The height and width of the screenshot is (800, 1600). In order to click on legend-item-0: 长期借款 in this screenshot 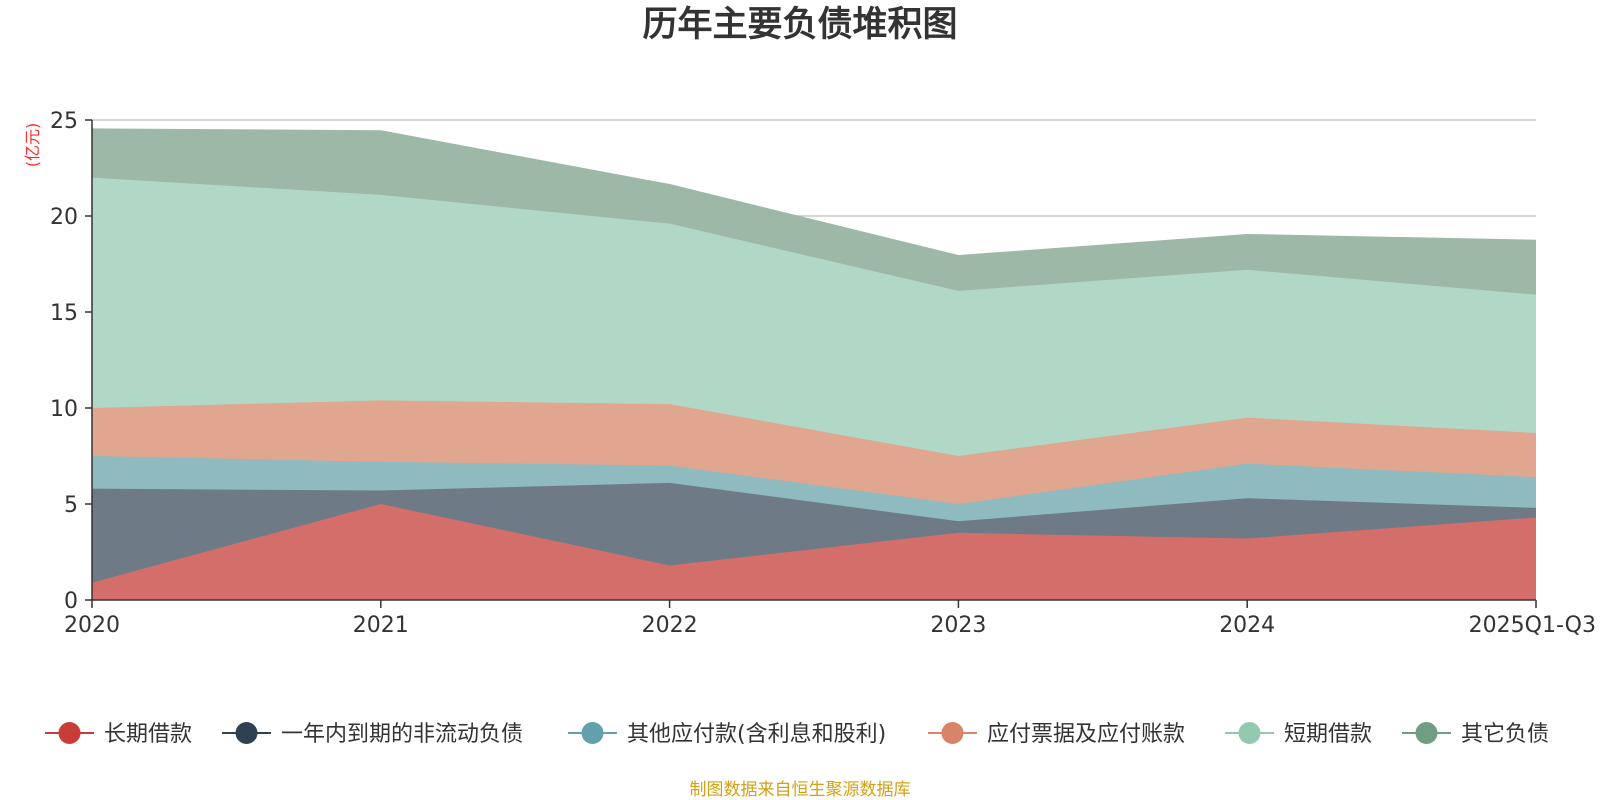, I will do `click(118, 734)`.